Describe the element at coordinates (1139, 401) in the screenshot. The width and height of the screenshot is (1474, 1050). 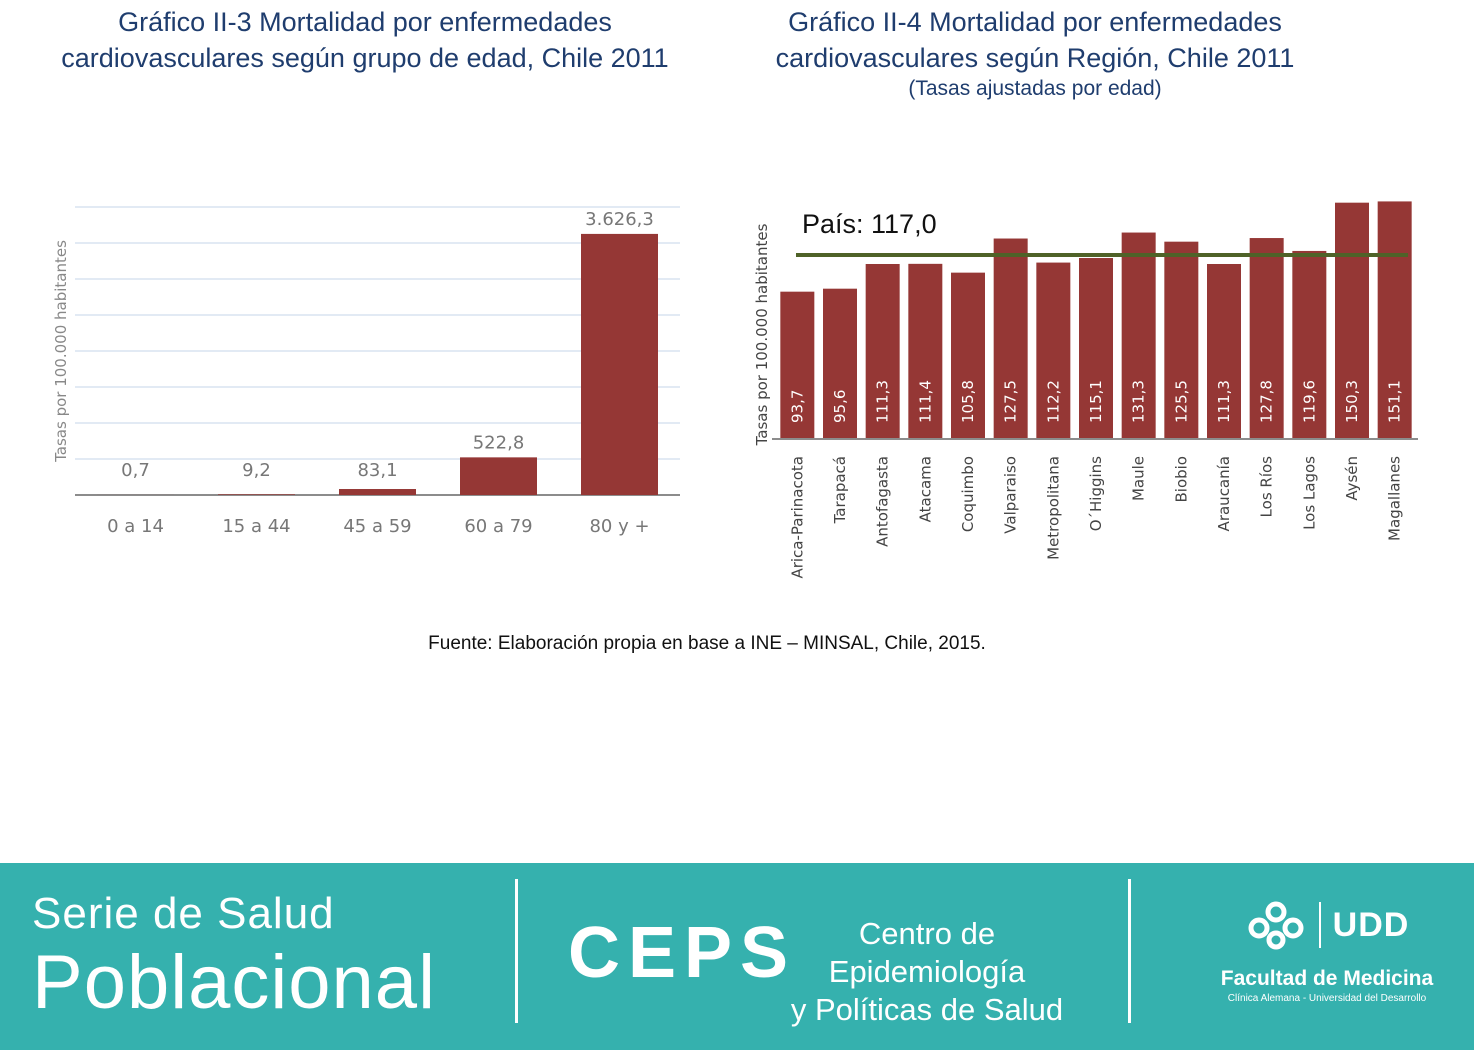
I see `data-label-8: 131,3` at that location.